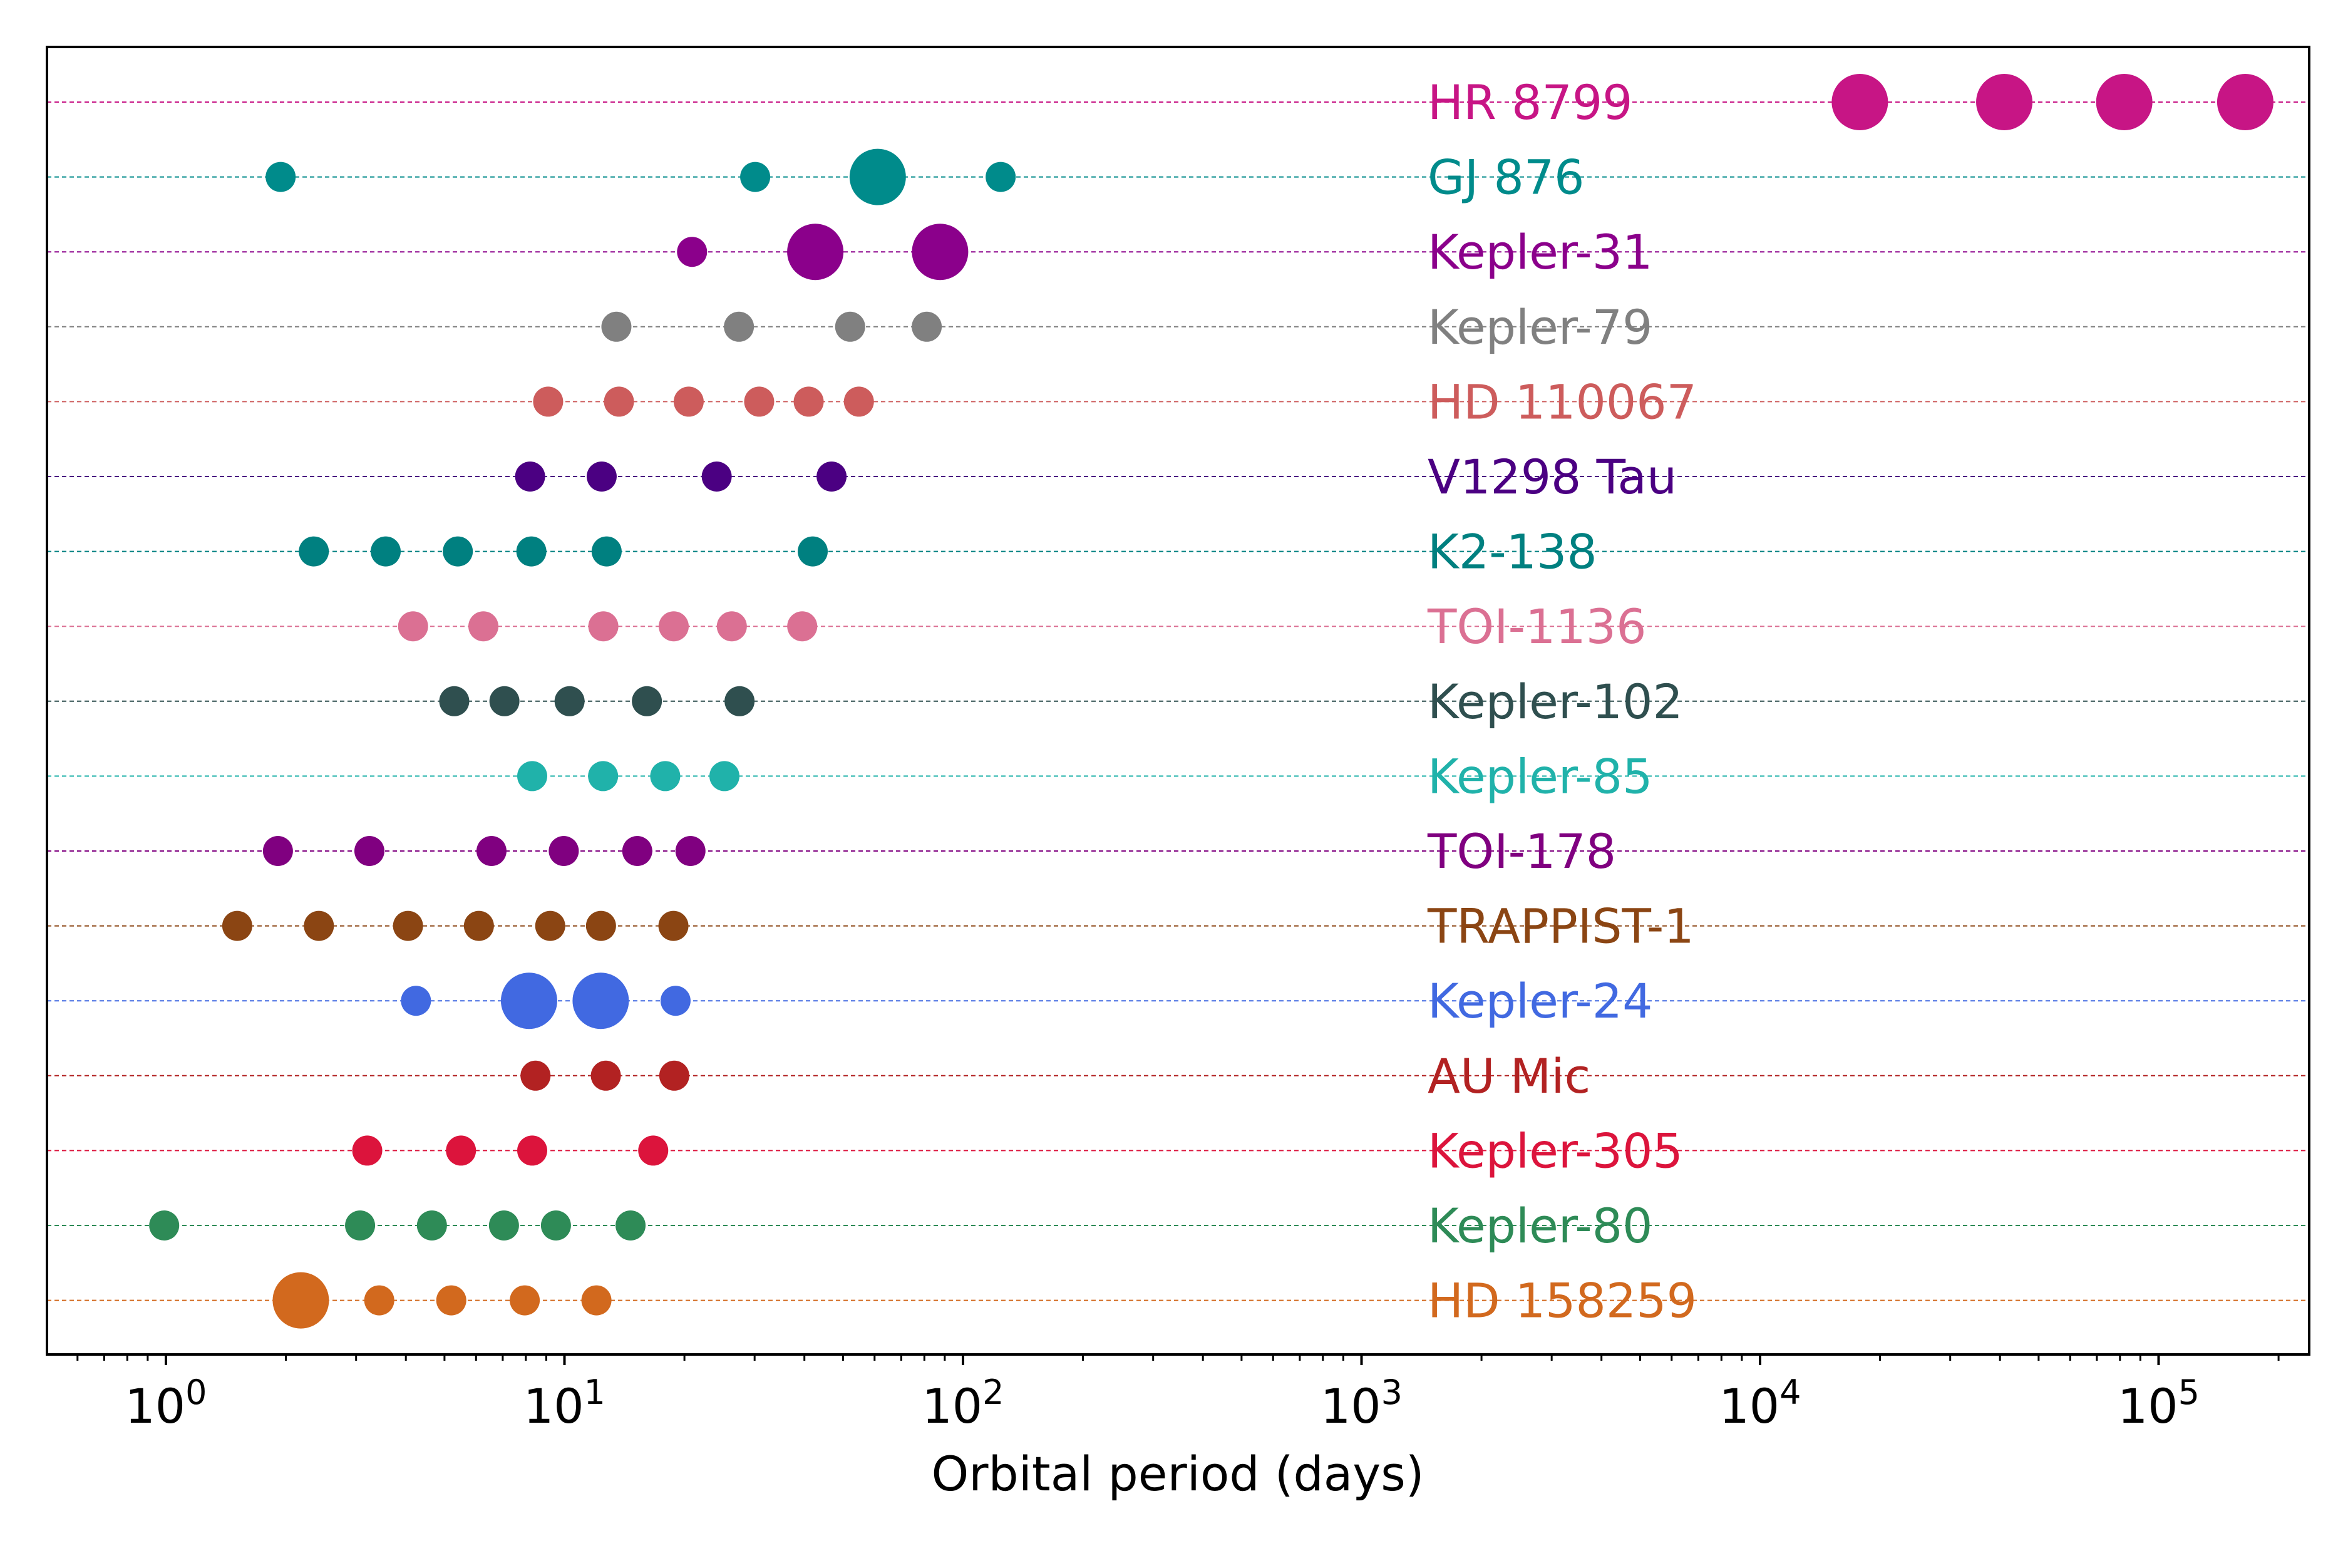 The width and height of the screenshot is (2348, 1568). What do you see at coordinates (1530, 102) in the screenshot?
I see `system-label-hr-8799: HR 8799` at bounding box center [1530, 102].